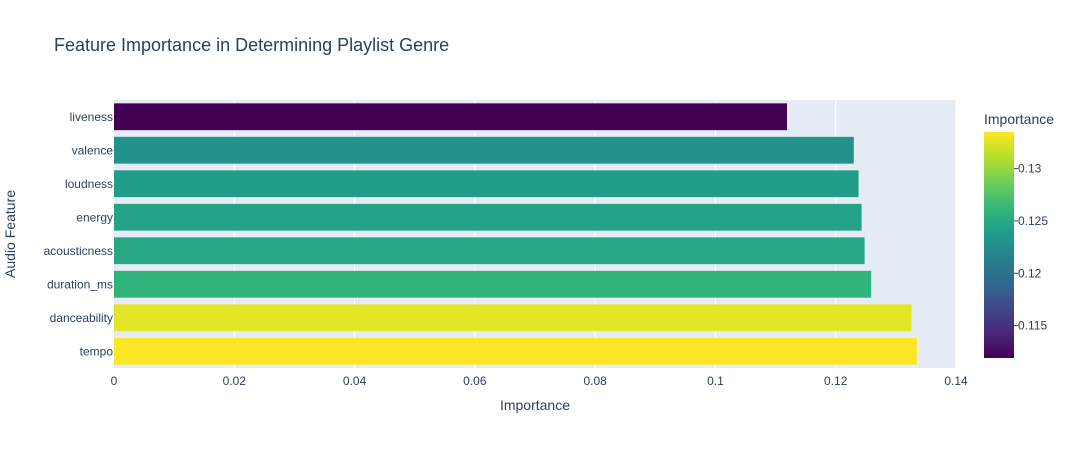 This screenshot has height=450, width=1087. I want to click on y-tick-label: tempo, so click(97, 351).